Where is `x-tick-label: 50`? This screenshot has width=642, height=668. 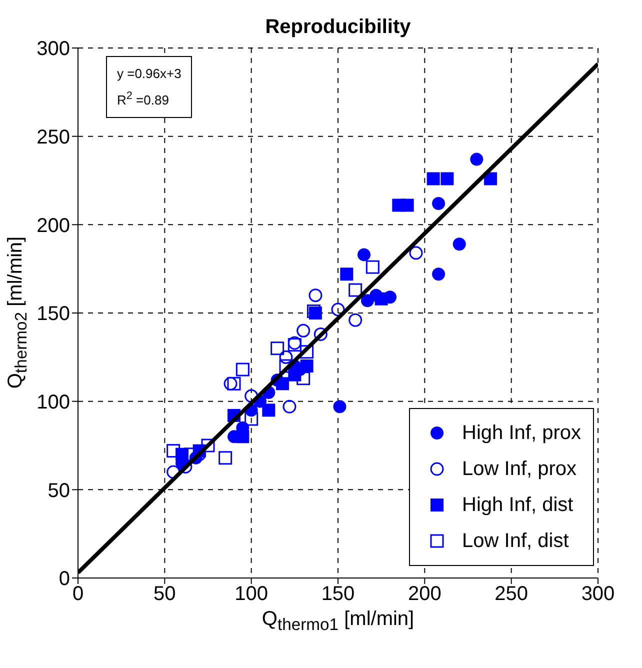 x-tick-label: 50 is located at coordinates (165, 594).